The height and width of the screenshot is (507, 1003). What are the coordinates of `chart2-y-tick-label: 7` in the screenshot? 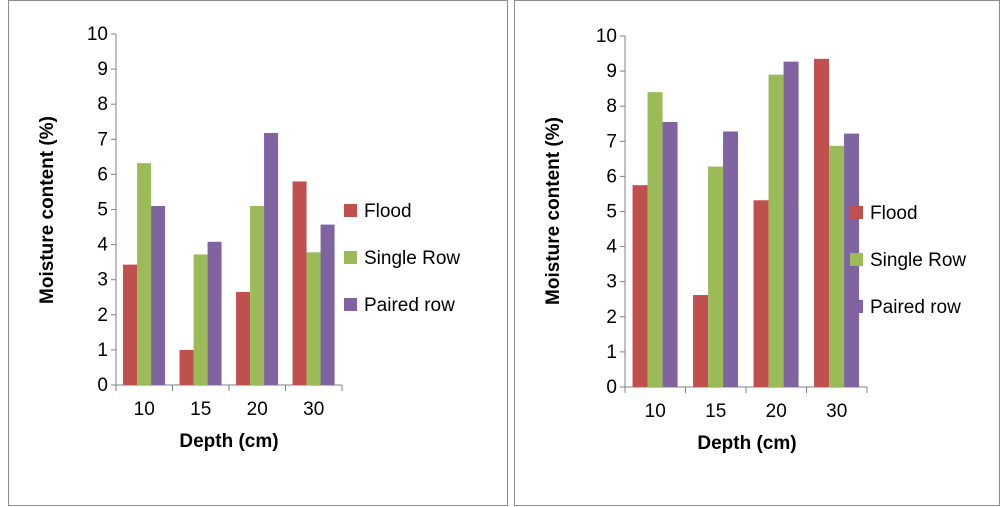 It's located at (611, 141).